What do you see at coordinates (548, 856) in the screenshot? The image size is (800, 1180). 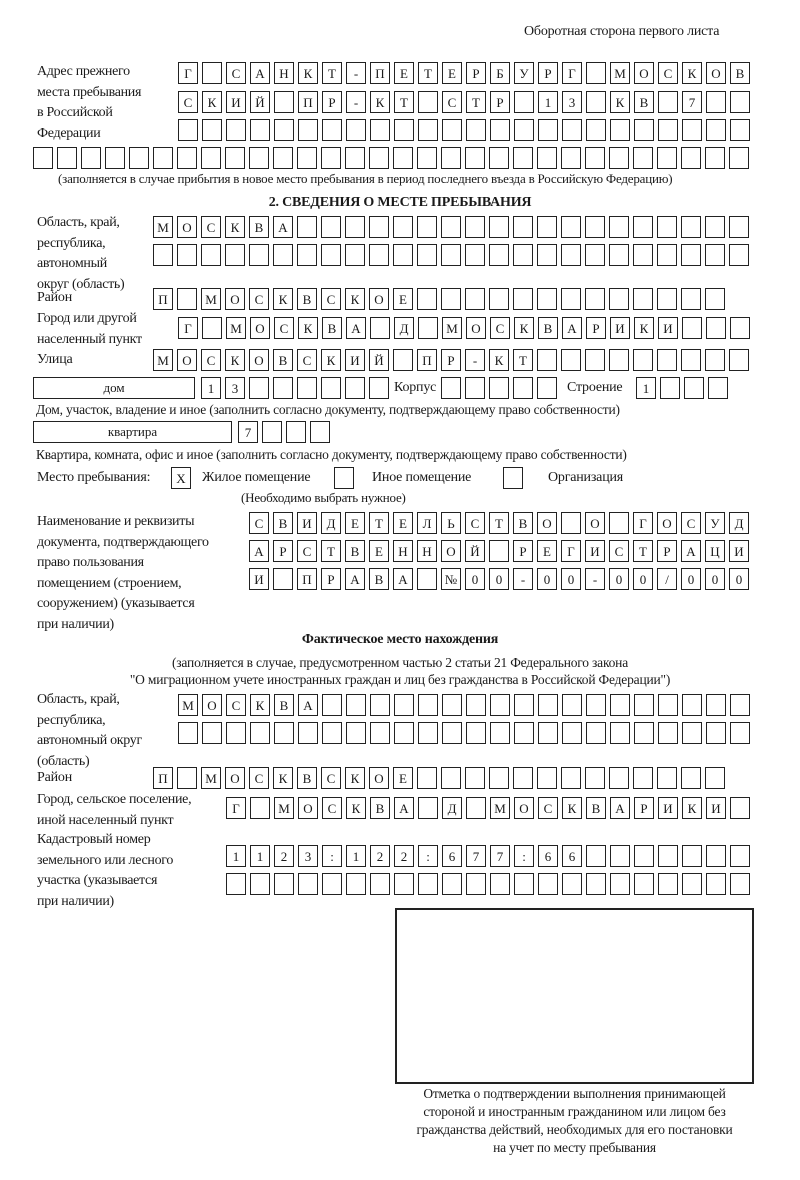 I see `char-cell: 6` at bounding box center [548, 856].